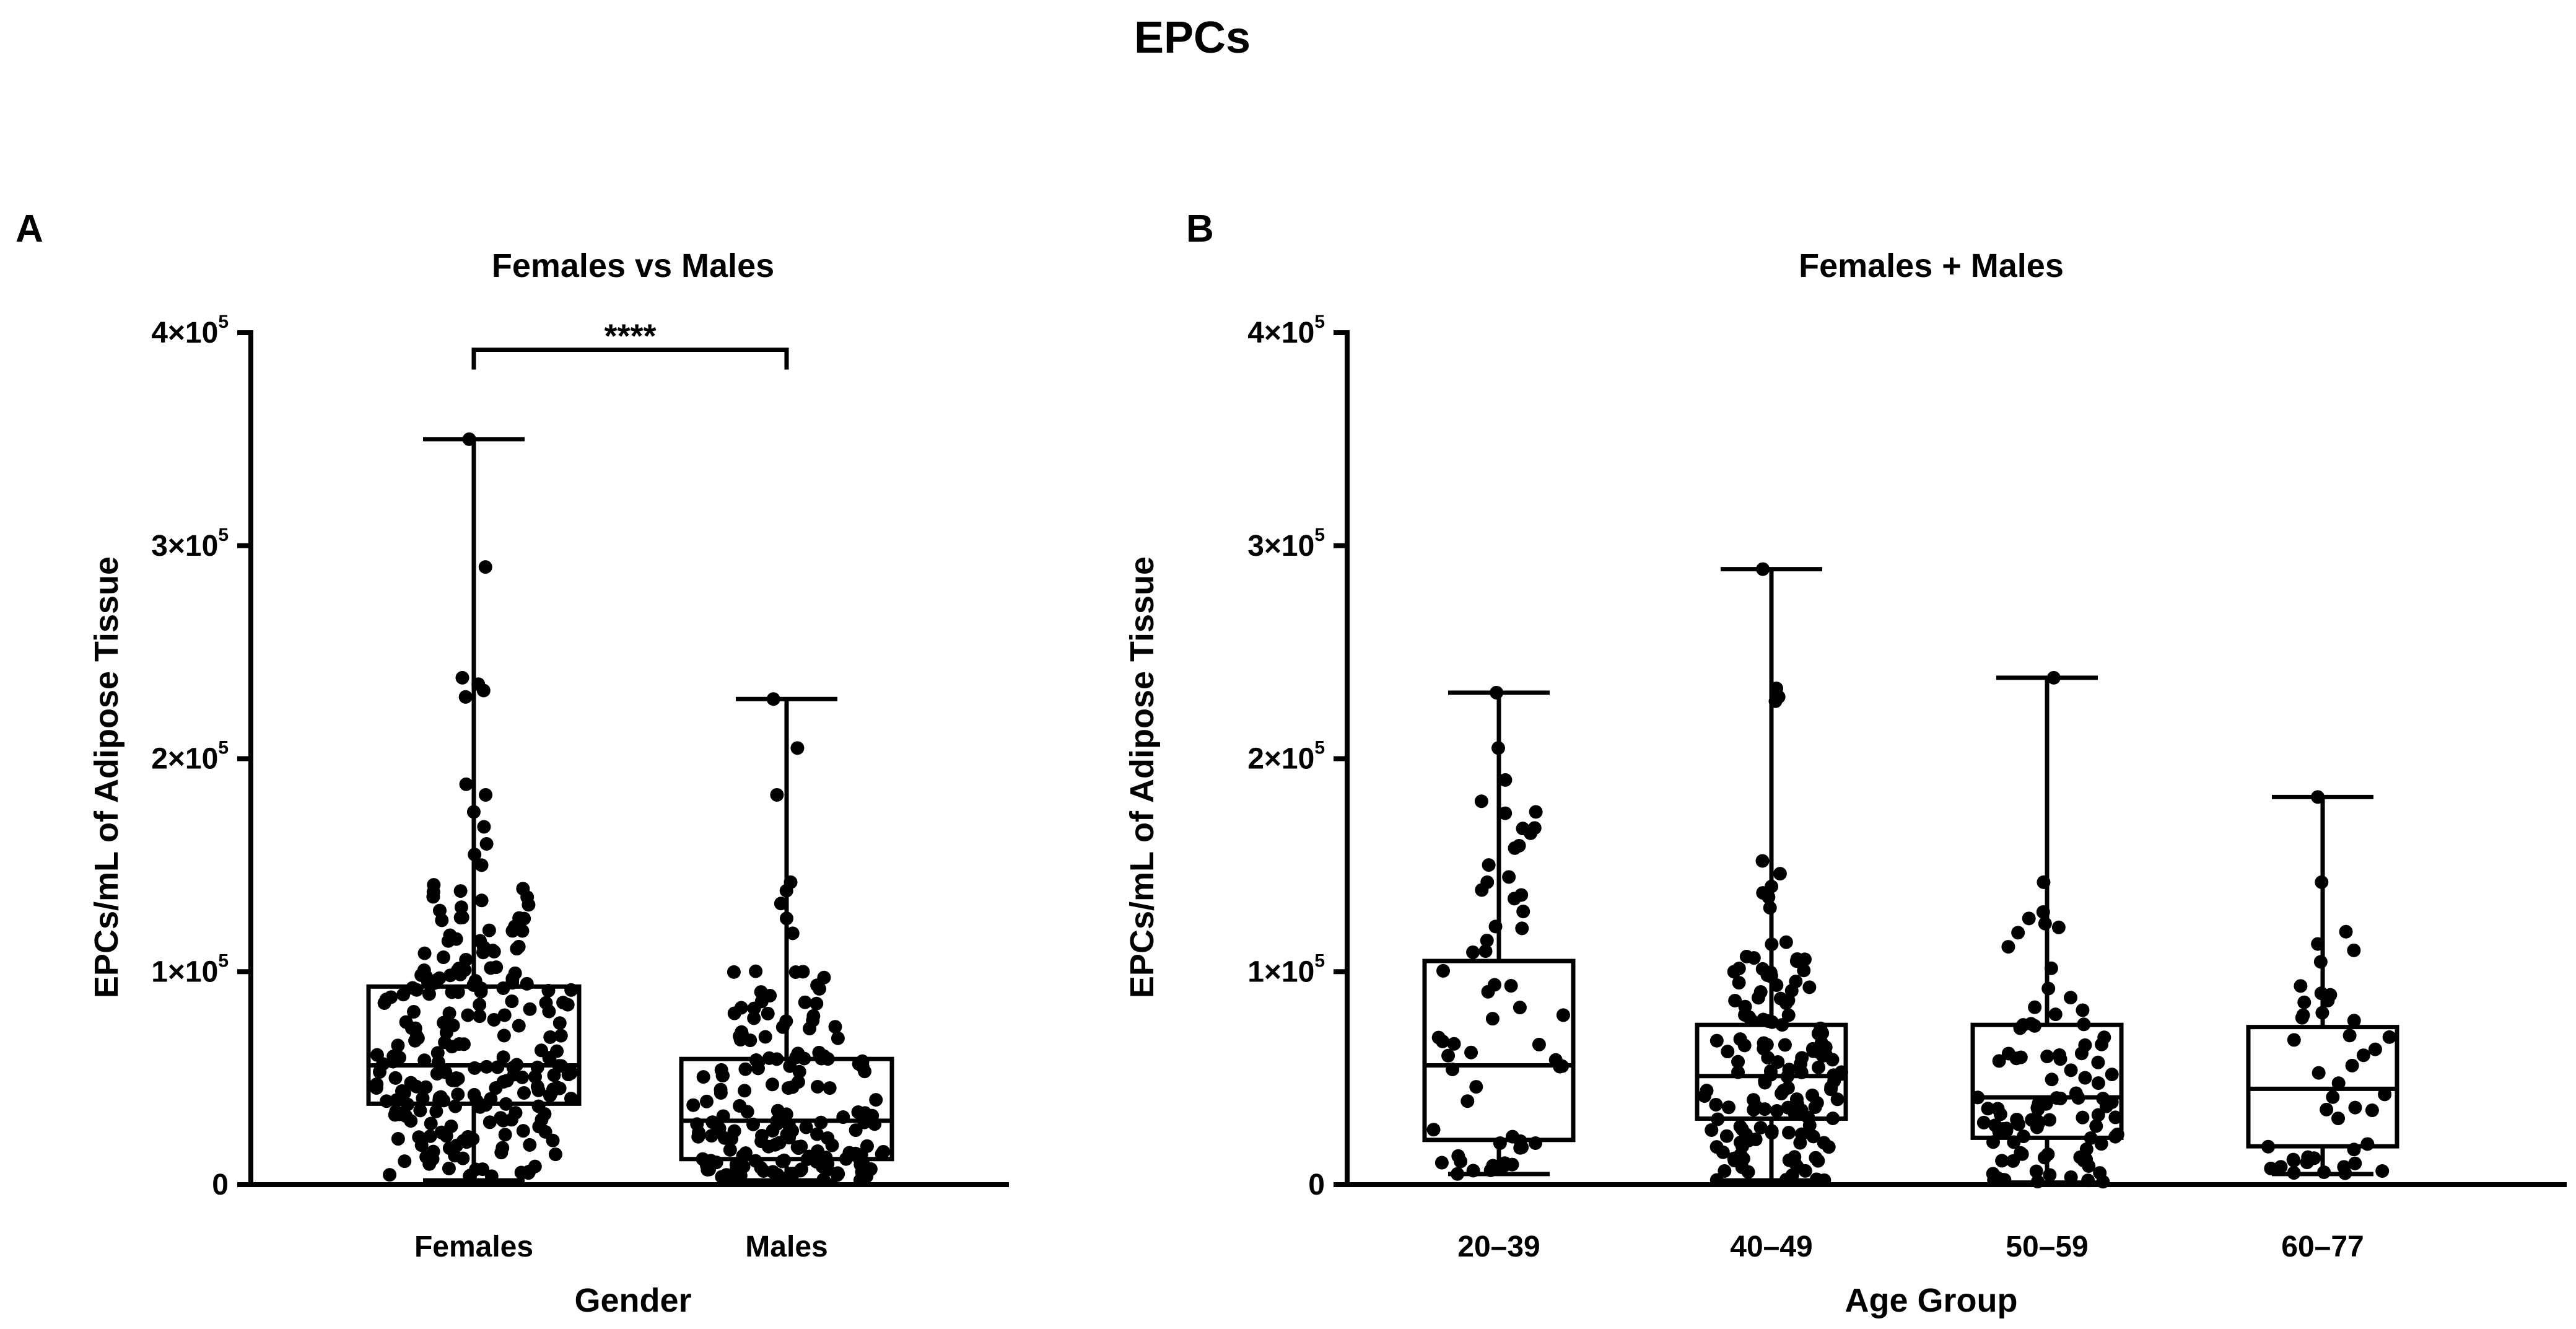 Image resolution: width=2576 pixels, height=1329 pixels. I want to click on panel-b-40-49-box-group, so click(1771, 875).